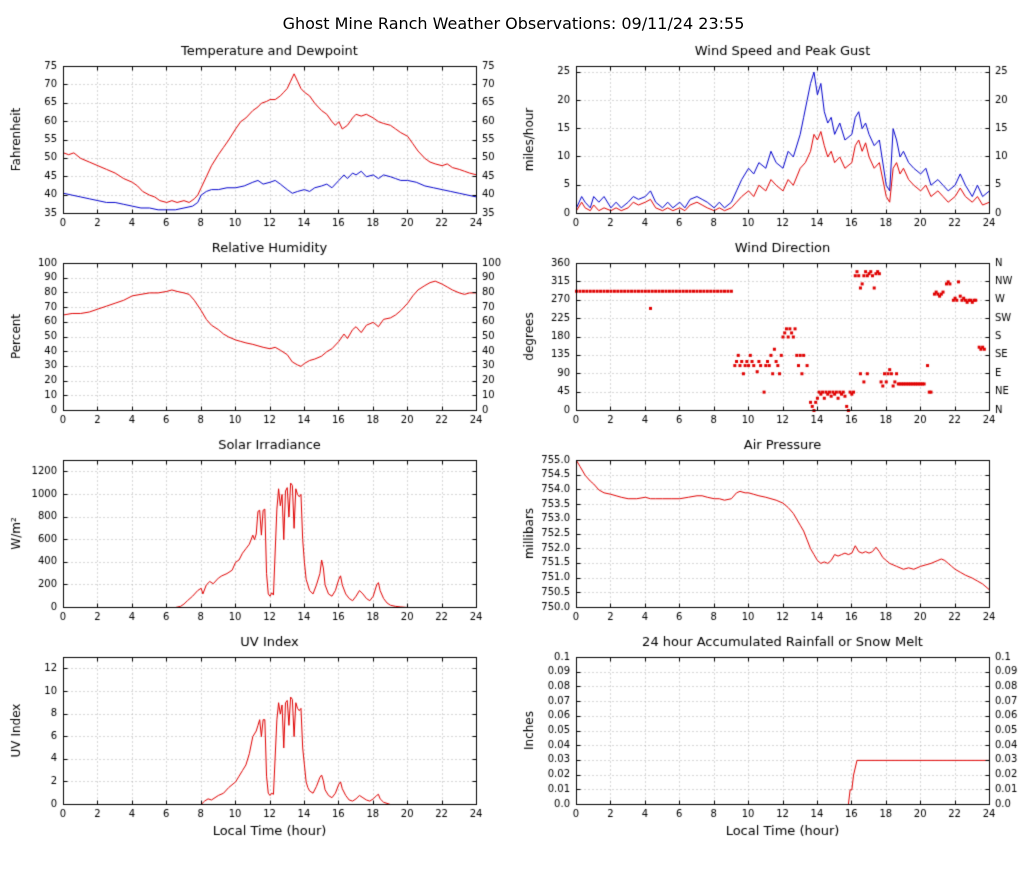  I want to click on chart-air-pressure-canvas, so click(770, 531).